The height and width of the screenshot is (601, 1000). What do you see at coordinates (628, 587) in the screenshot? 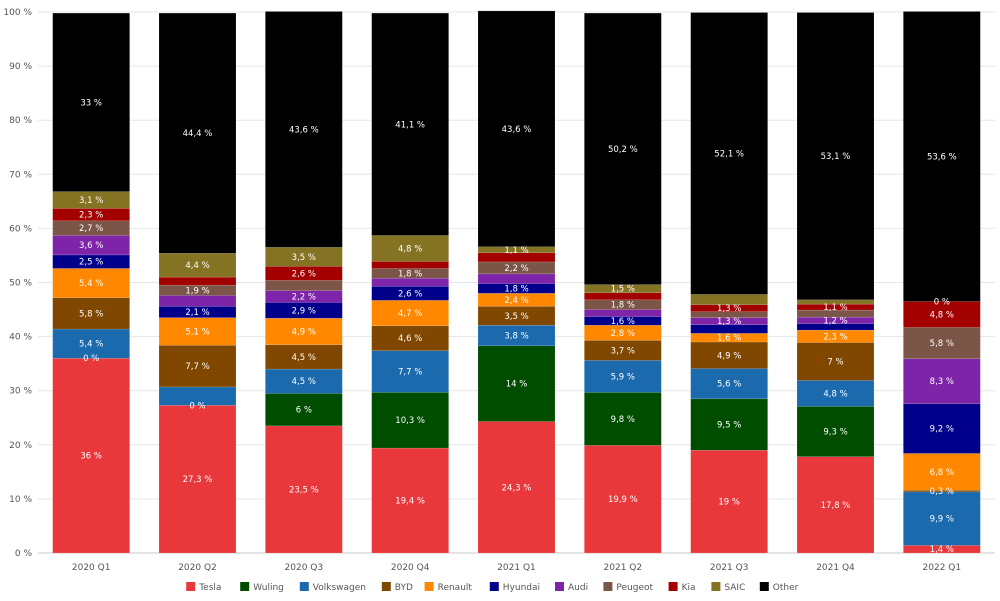
I see `legend-item-peugeot: Peugeot` at bounding box center [628, 587].